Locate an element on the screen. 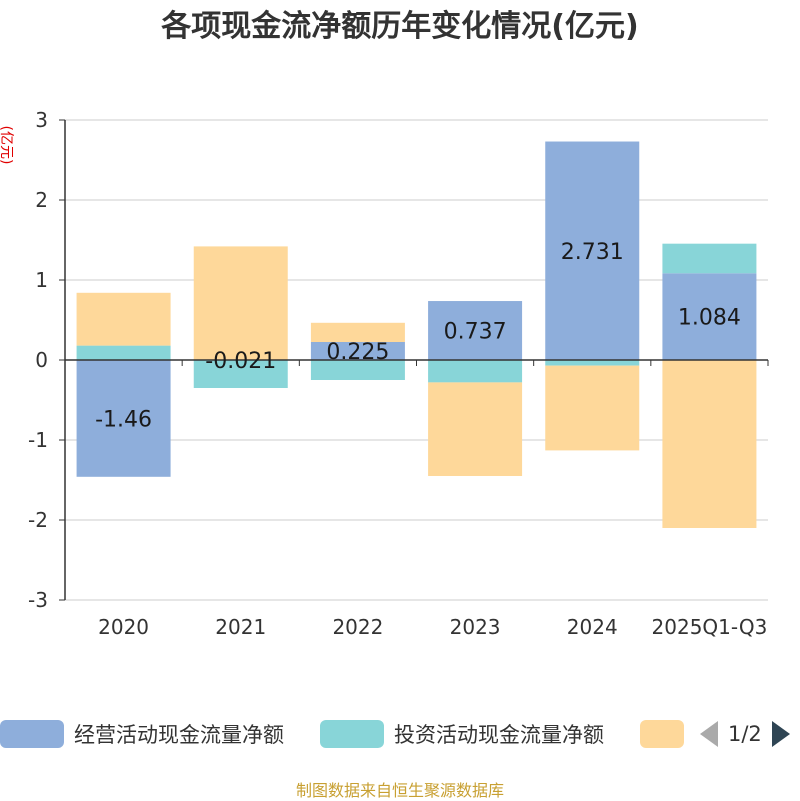 This screenshot has height=801, width=800. legend-pager: 1/2 is located at coordinates (745, 734).